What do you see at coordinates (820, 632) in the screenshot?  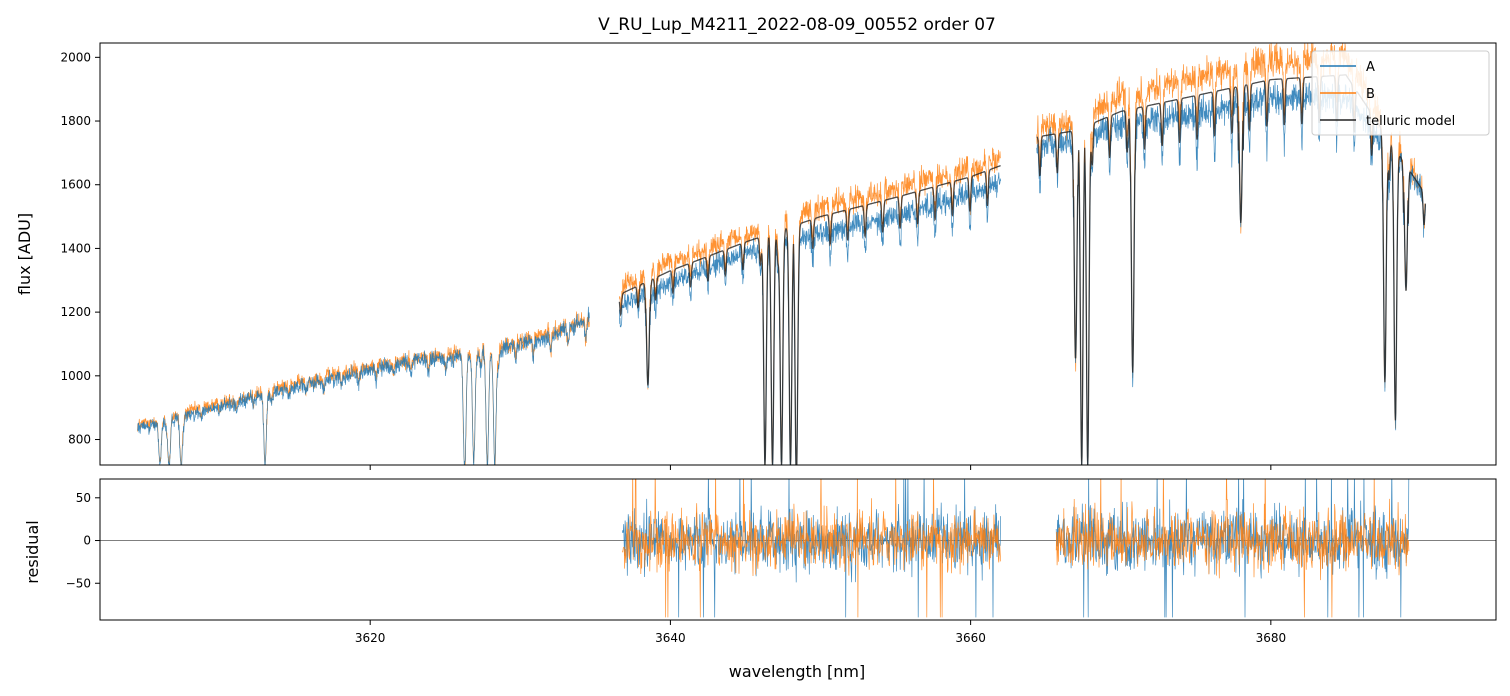 I see `residual-x-ticks: 3620 3640 3660 3680` at bounding box center [820, 632].